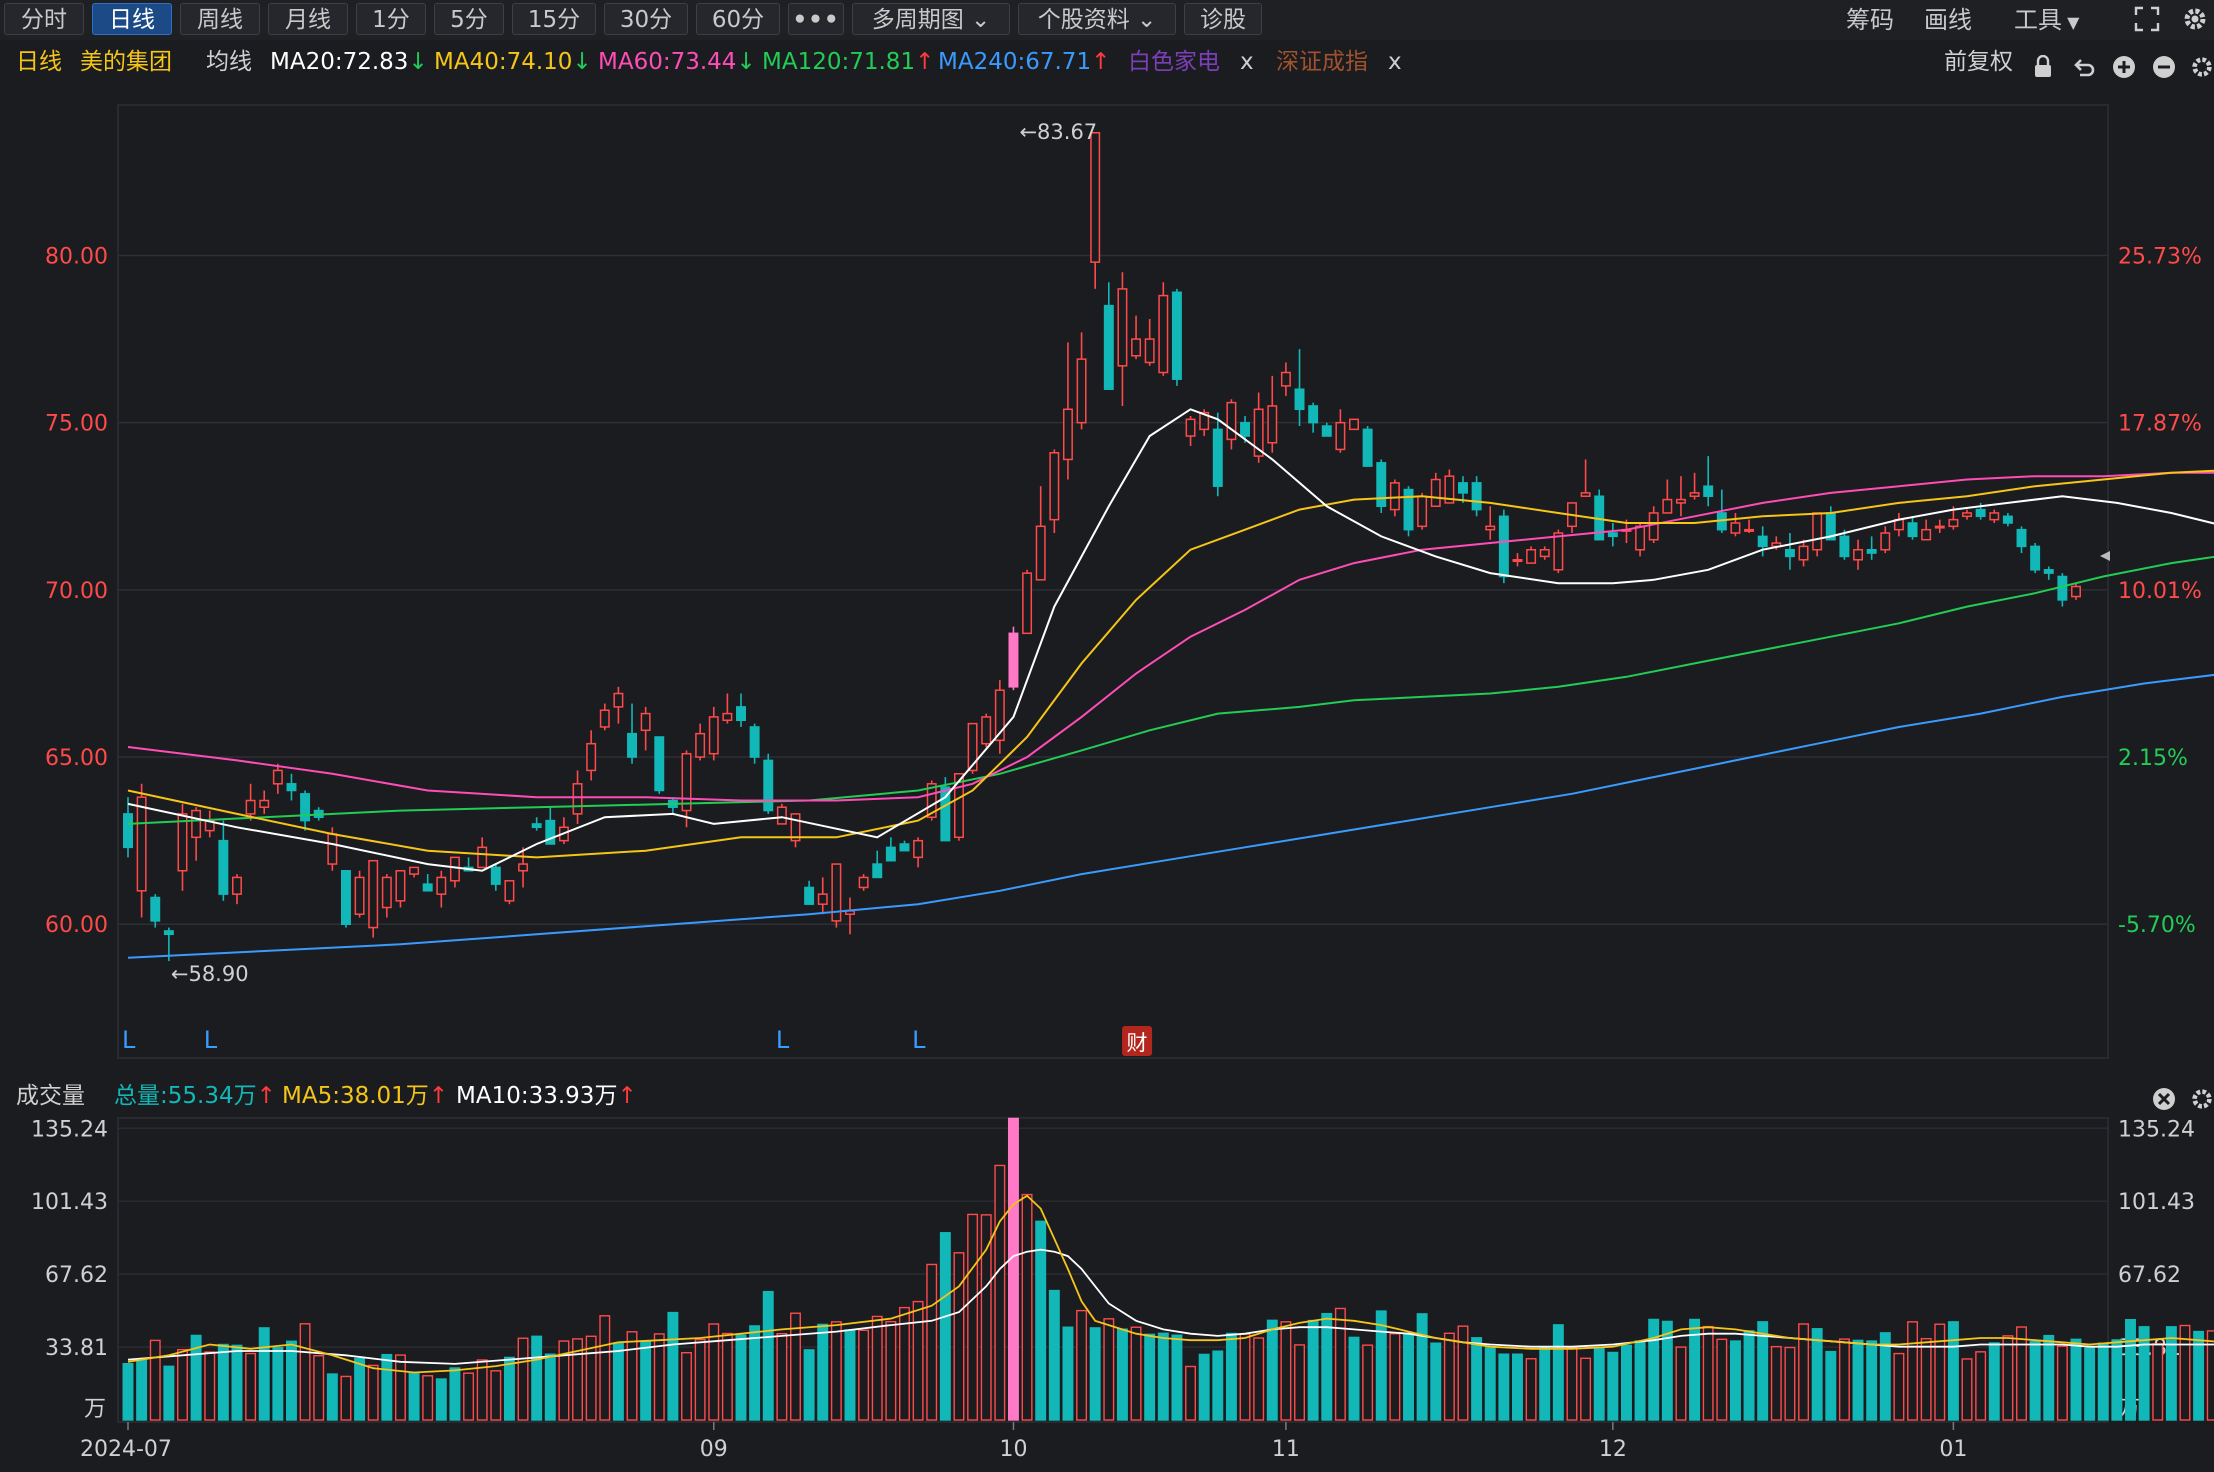  What do you see at coordinates (554, 19) in the screenshot?
I see `tab-15min: 15分` at bounding box center [554, 19].